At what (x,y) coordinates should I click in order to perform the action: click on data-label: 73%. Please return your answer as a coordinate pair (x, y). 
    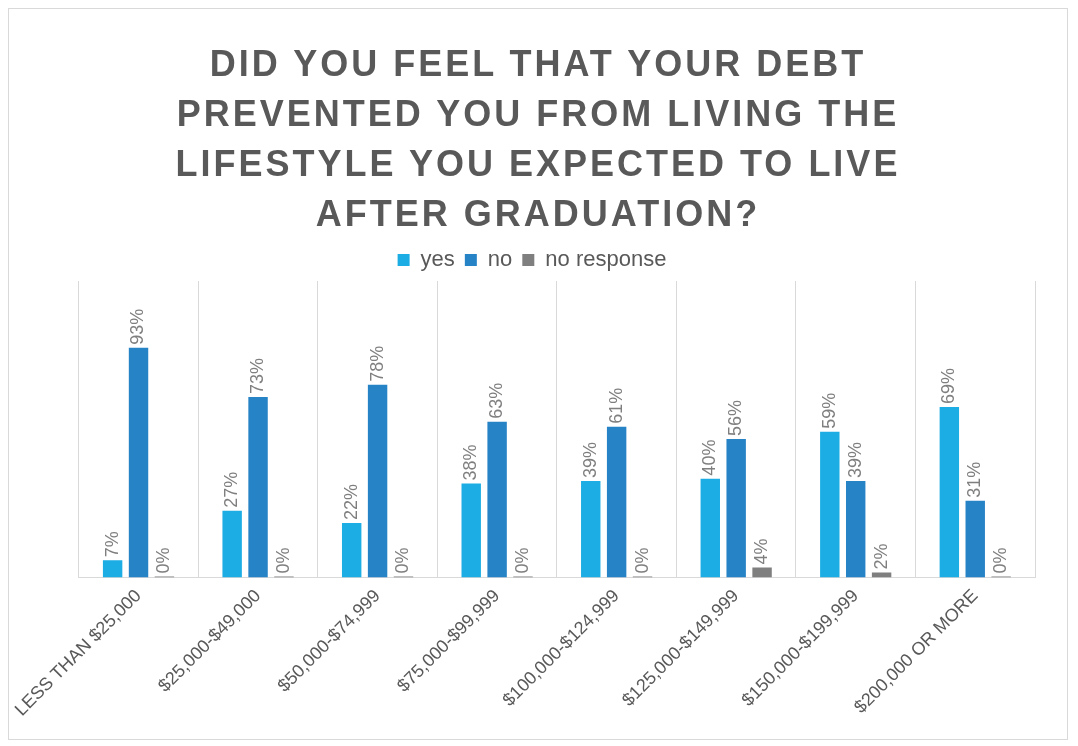
    Looking at the image, I should click on (257, 376).